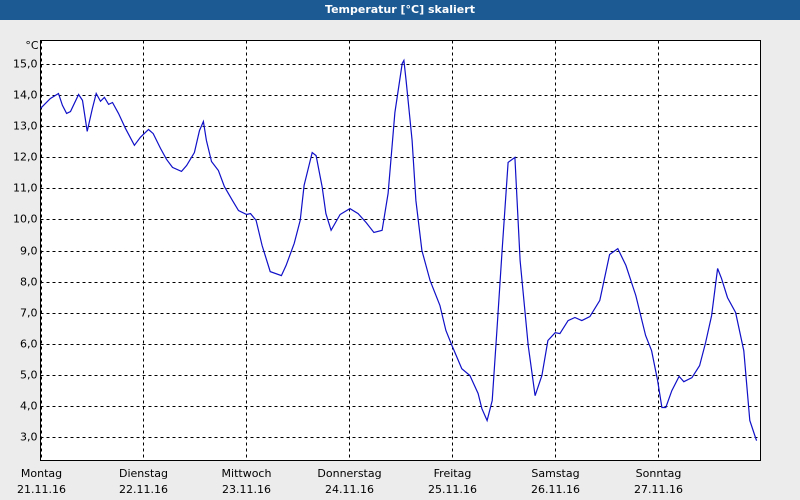 The image size is (800, 500). Describe the element at coordinates (29, 251) in the screenshot. I see `y-tick-label: 9,0` at that location.